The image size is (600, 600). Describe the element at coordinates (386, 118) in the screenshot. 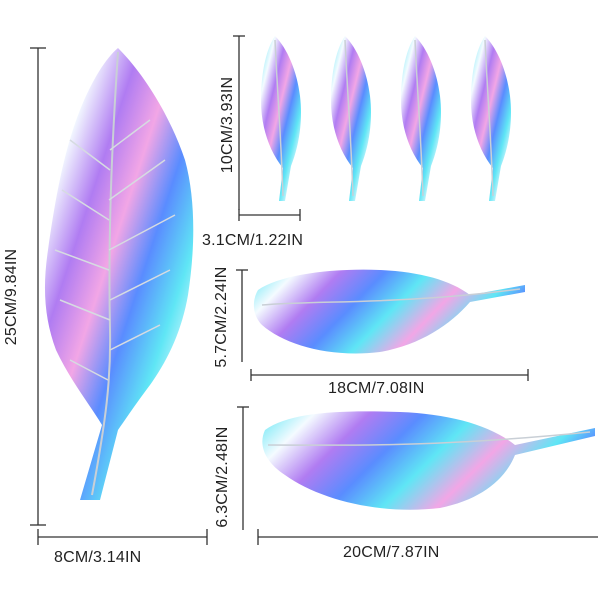

I see `small-feathers` at that location.